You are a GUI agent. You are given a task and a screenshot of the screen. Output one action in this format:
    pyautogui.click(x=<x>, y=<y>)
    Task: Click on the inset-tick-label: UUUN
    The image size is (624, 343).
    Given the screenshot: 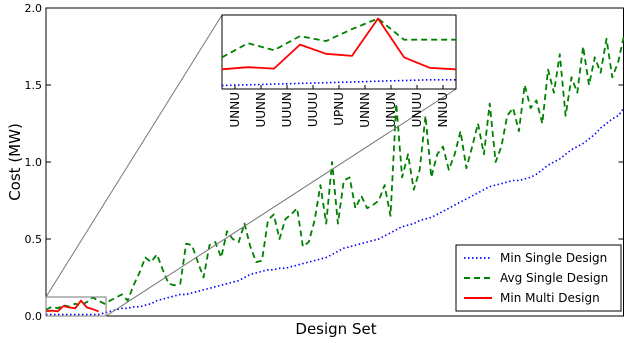 What is the action you would take?
    pyautogui.click(x=287, y=109)
    